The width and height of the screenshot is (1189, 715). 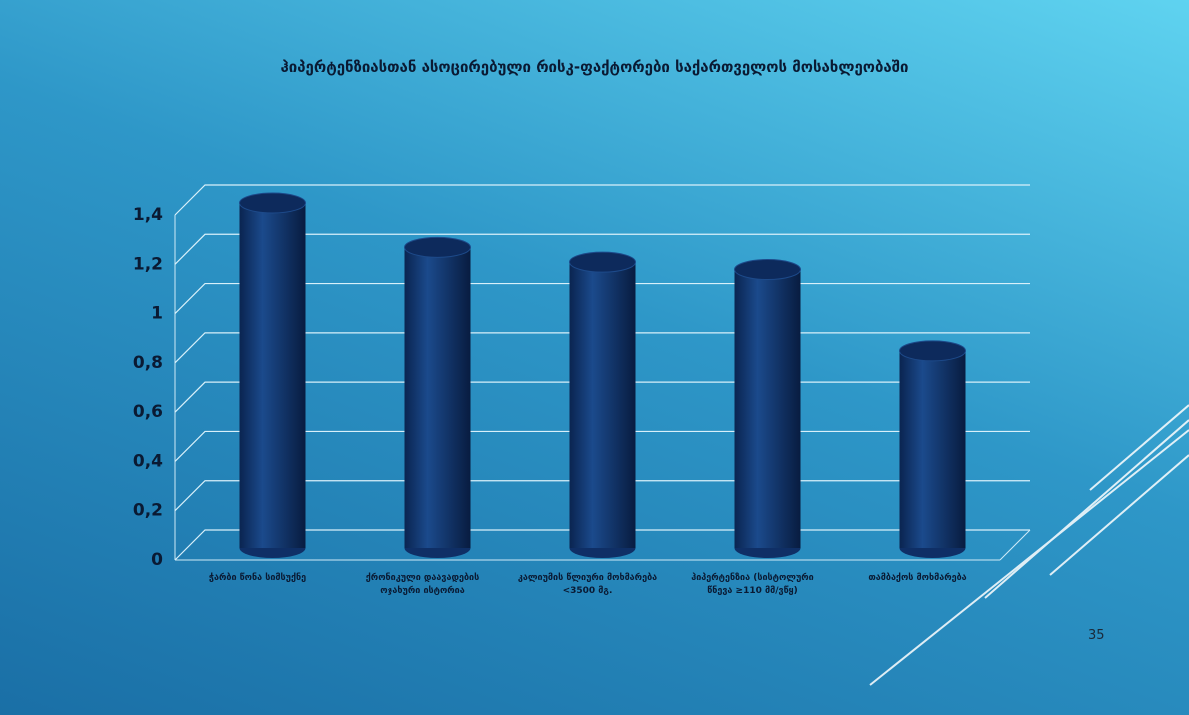 What do you see at coordinates (1096, 635) in the screenshot?
I see `page-number: 35` at bounding box center [1096, 635].